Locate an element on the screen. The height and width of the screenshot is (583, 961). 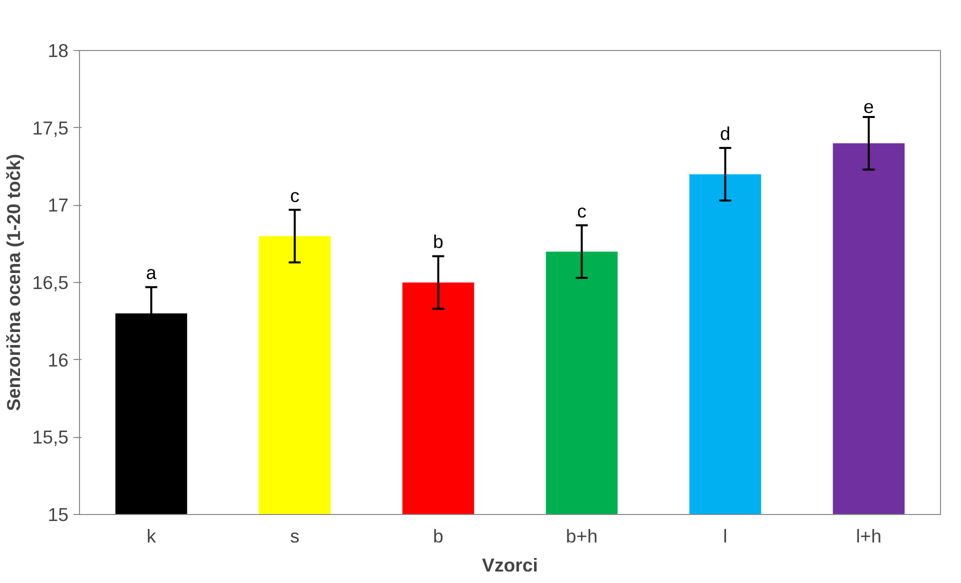
y-tick-label: 16 is located at coordinates (58, 359).